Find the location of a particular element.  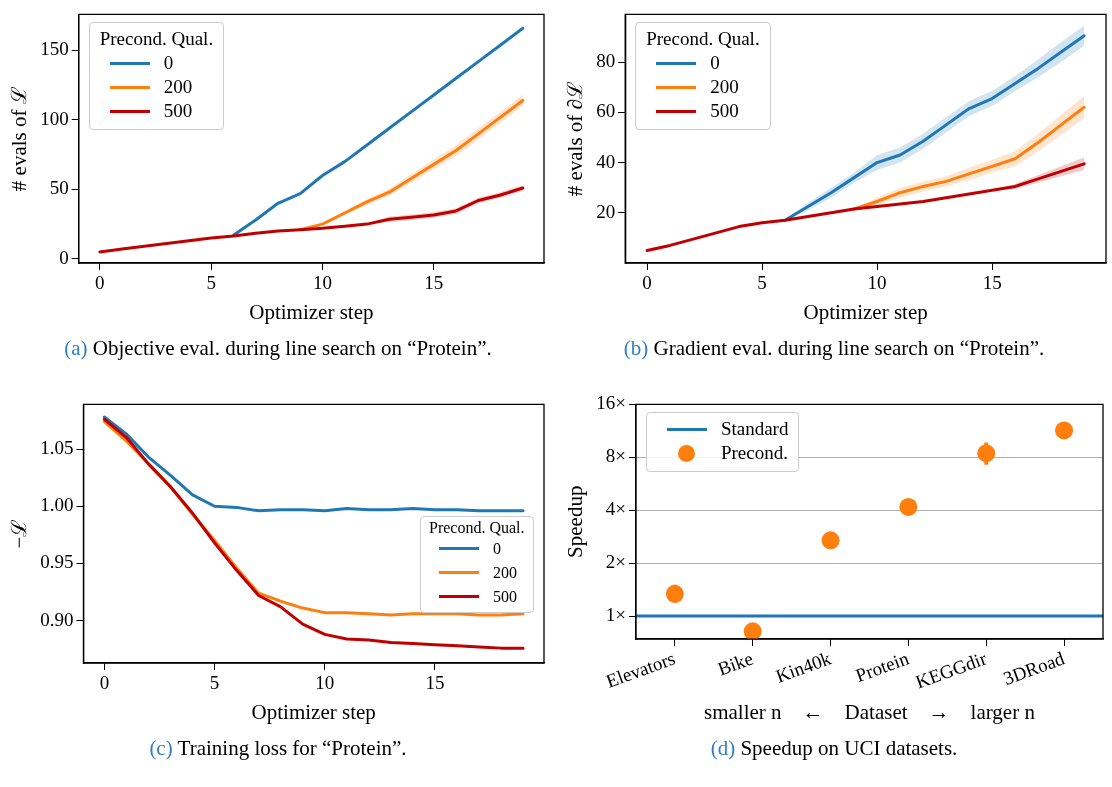

text: (d) Speedup on UCI datasets. is located at coordinates (834, 748).